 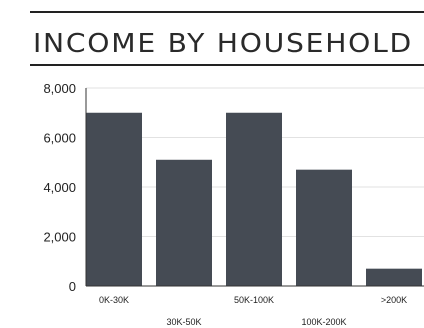 What do you see at coordinates (324, 227) in the screenshot?
I see `bar-100k-200k` at bounding box center [324, 227].